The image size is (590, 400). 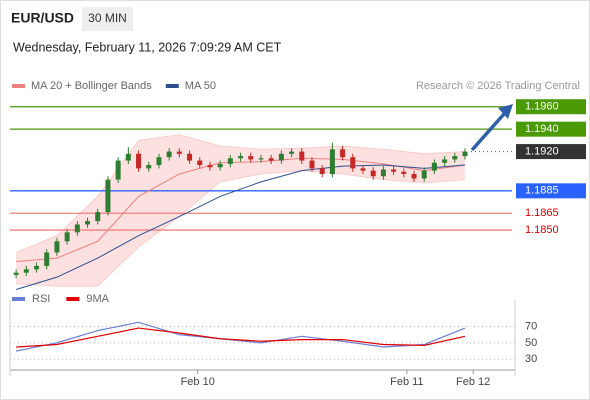 I want to click on timeframe-box, so click(x=107, y=19).